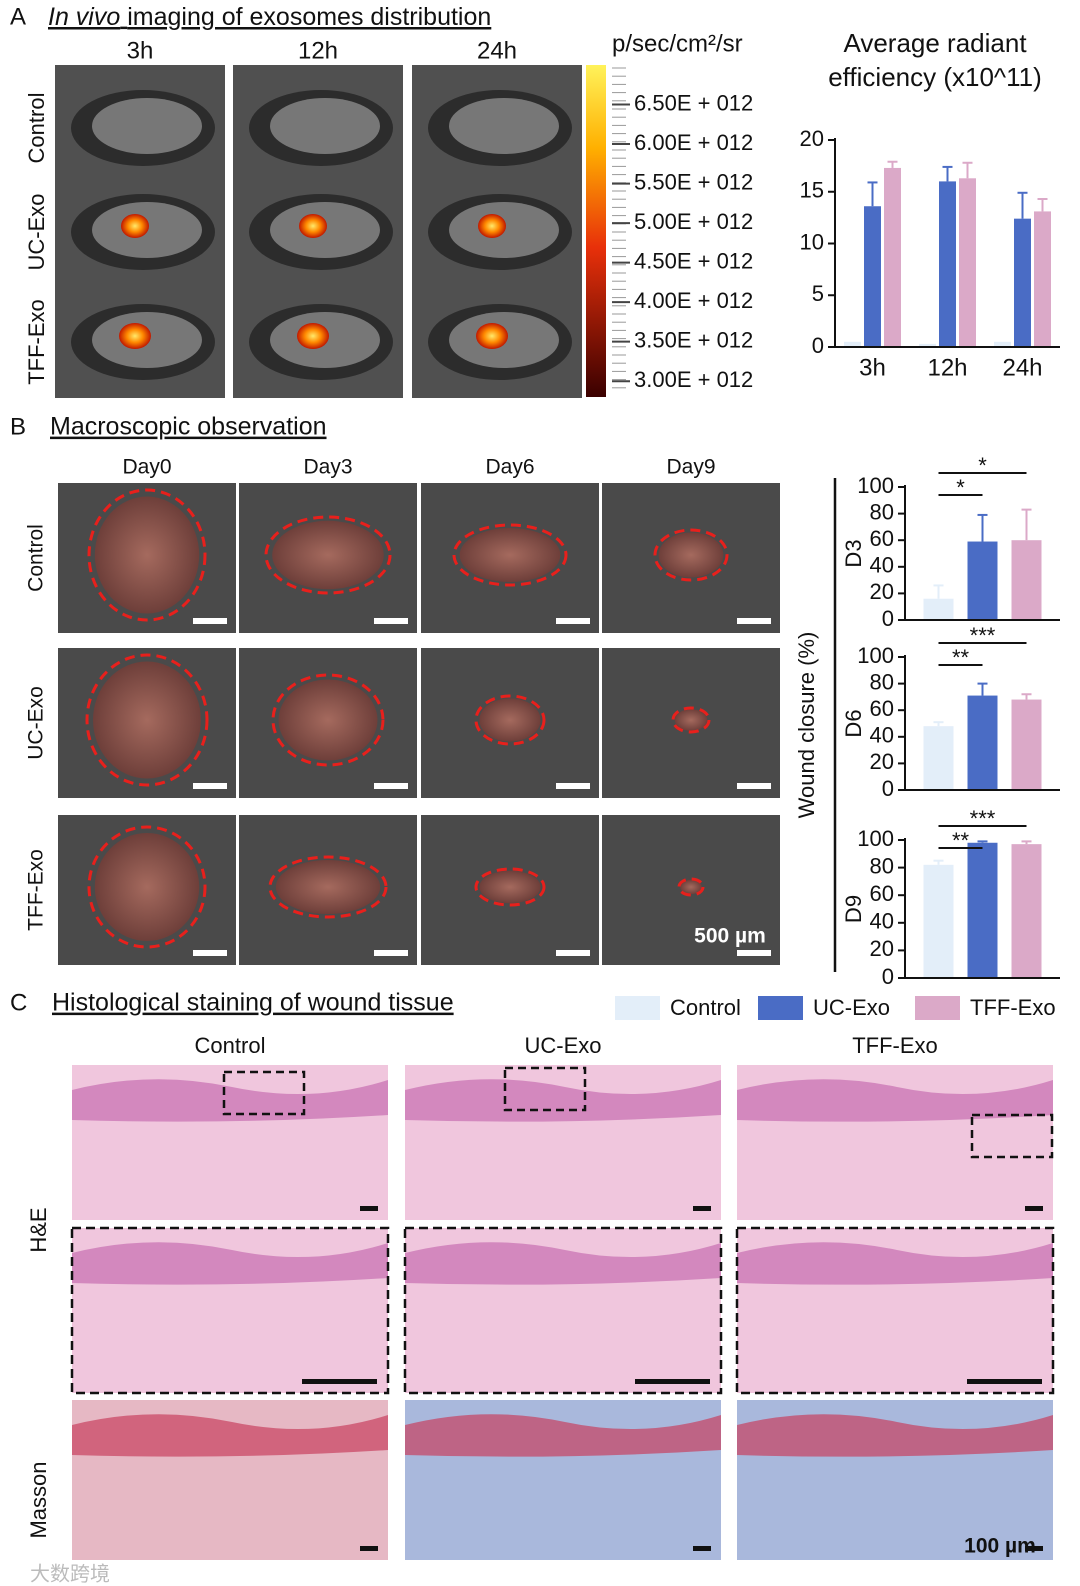  Describe the element at coordinates (18, 16) in the screenshot. I see `panel-label: A` at that location.